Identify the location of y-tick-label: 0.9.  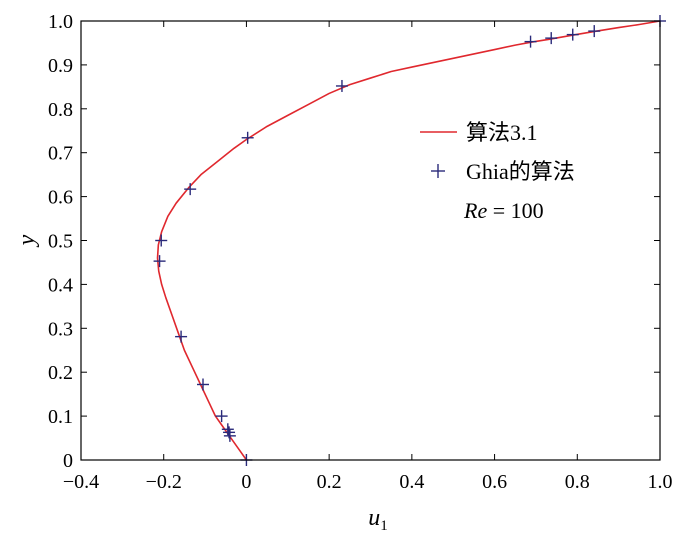
(60, 66).